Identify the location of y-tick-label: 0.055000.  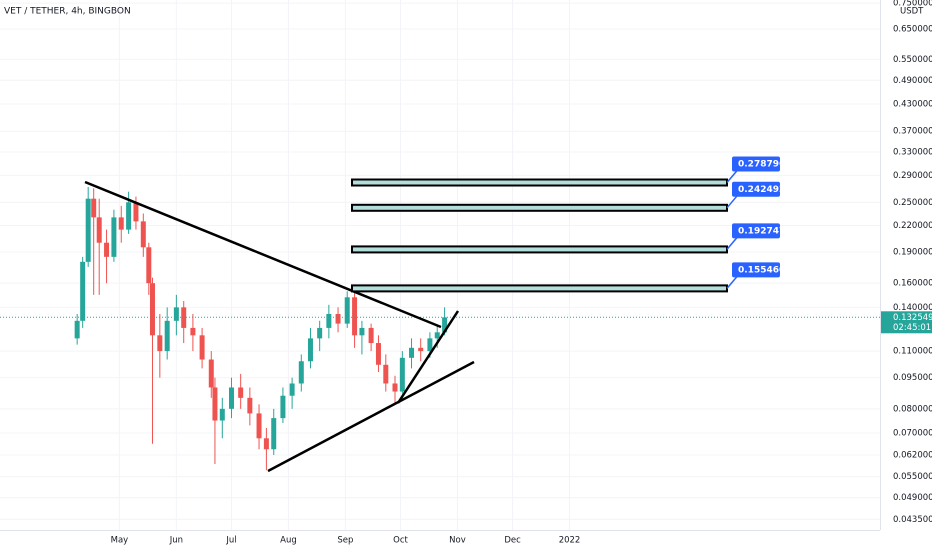
(912, 477).